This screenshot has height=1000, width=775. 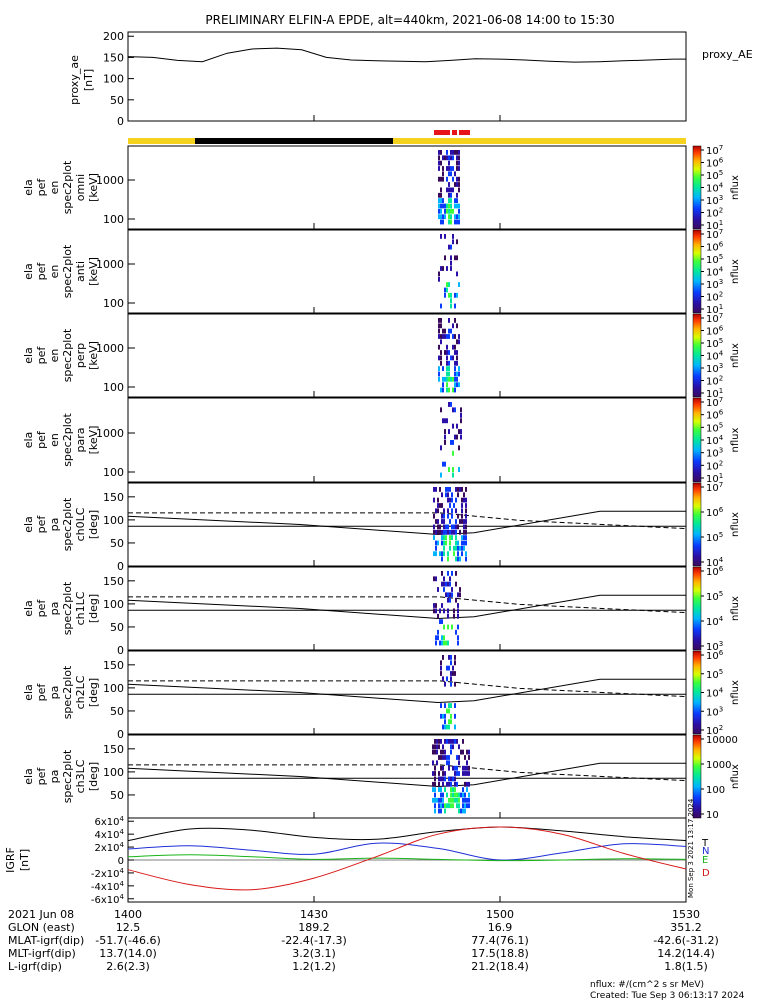 What do you see at coordinates (121, 861) in the screenshot?
I see `igrf-ytick-label: 0` at bounding box center [121, 861].